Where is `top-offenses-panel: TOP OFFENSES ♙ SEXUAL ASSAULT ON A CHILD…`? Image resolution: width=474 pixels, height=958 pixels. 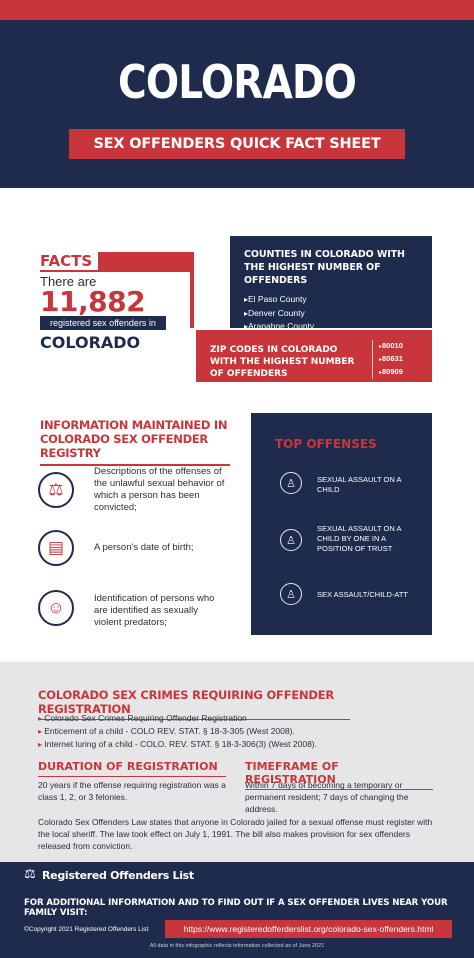 top-offenses-panel: TOP OFFENSES ♙ SEXUAL ASSAULT ON A CHILD… is located at coordinates (341, 524).